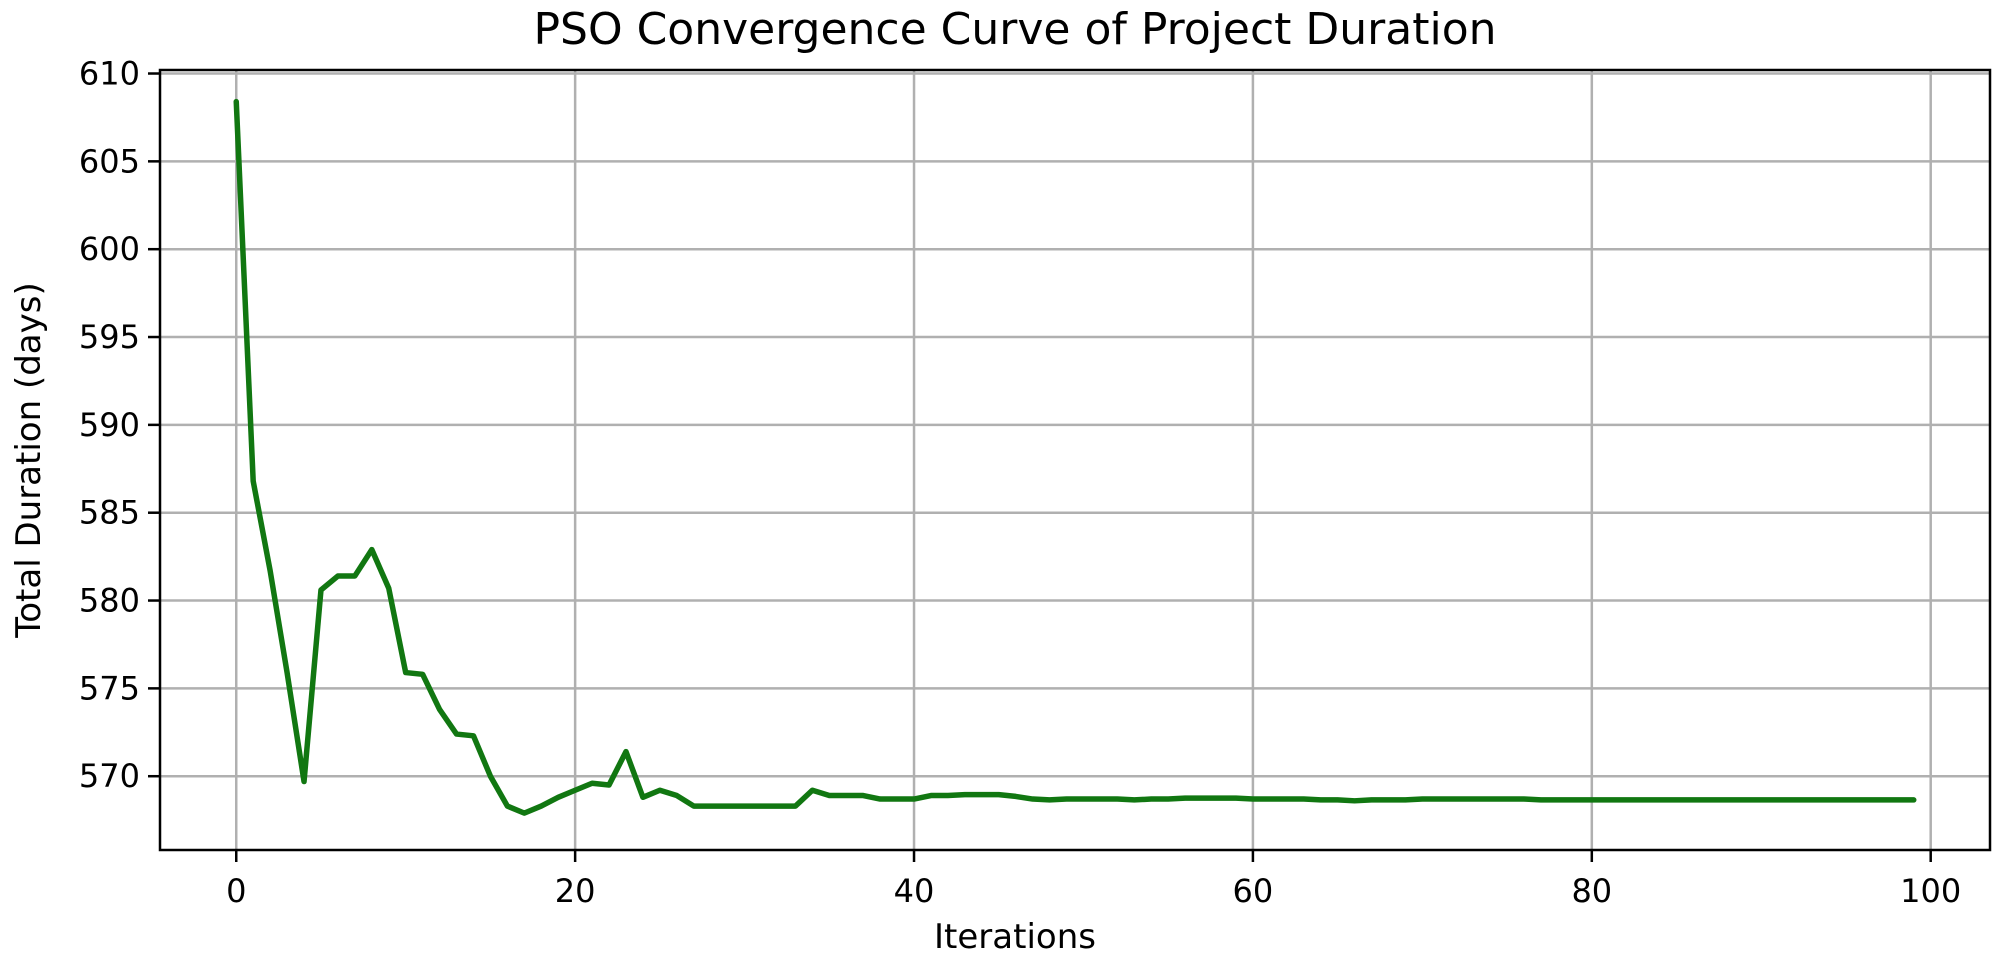 The width and height of the screenshot is (2000, 962). Describe the element at coordinates (109, 688) in the screenshot. I see `y-tick-label: 575` at that location.